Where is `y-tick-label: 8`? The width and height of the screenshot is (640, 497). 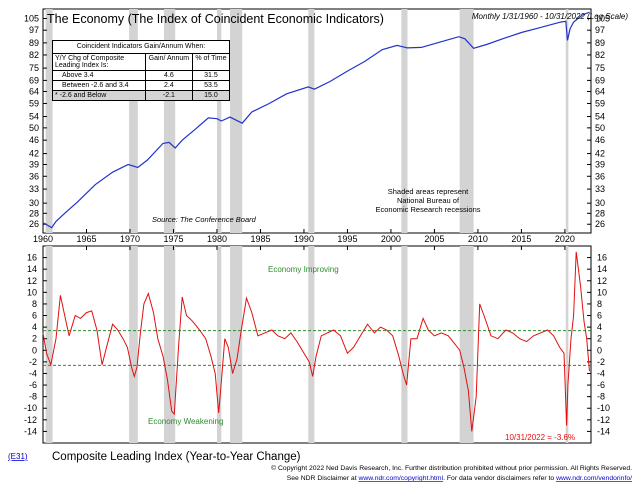 y-tick-label: 8 is located at coordinates (599, 304).